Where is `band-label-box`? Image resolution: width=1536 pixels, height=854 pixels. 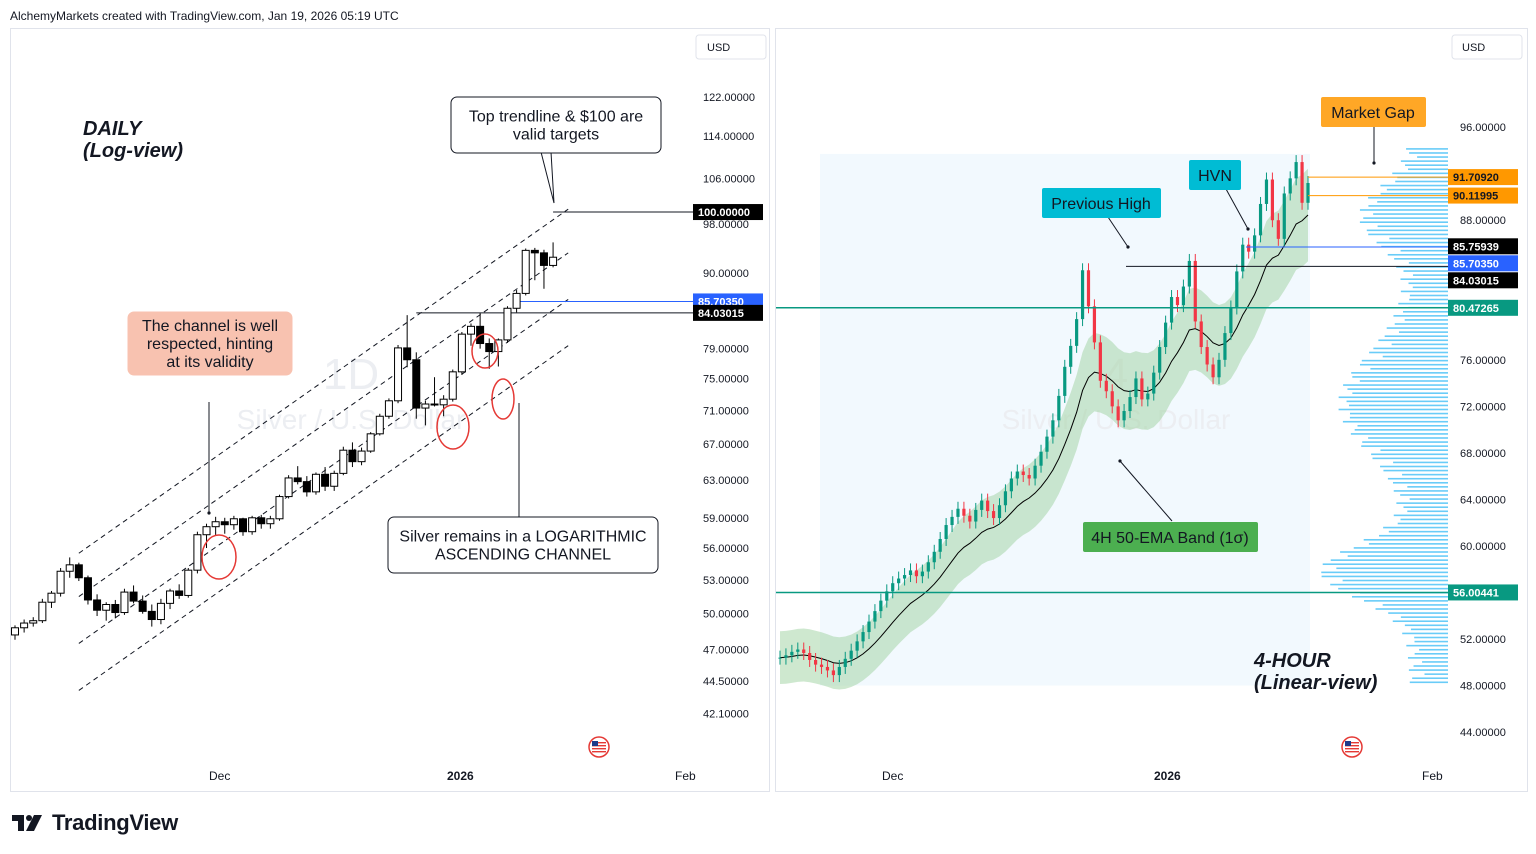 band-label-box is located at coordinates (1170, 537).